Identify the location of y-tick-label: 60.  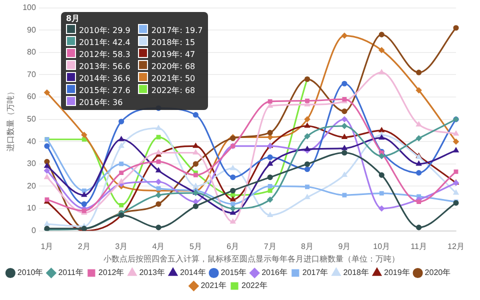
(31, 97).